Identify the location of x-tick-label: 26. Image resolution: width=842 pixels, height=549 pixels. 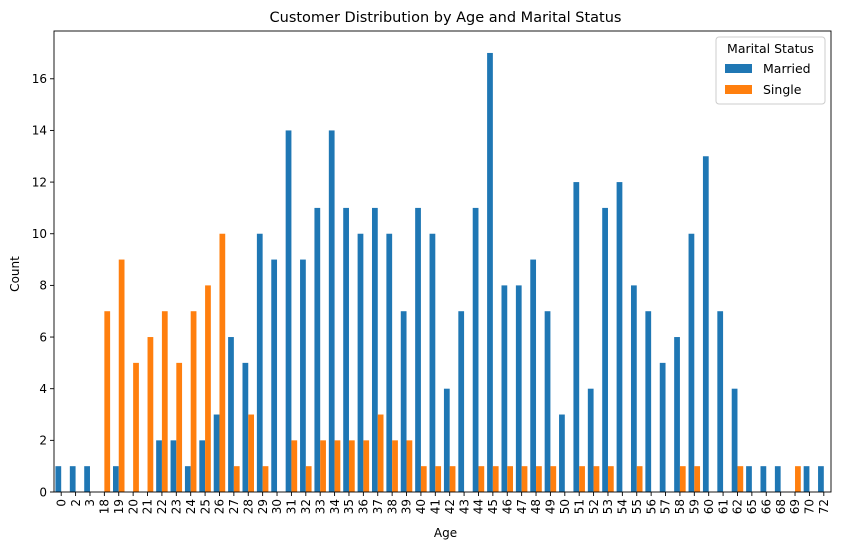
(220, 506).